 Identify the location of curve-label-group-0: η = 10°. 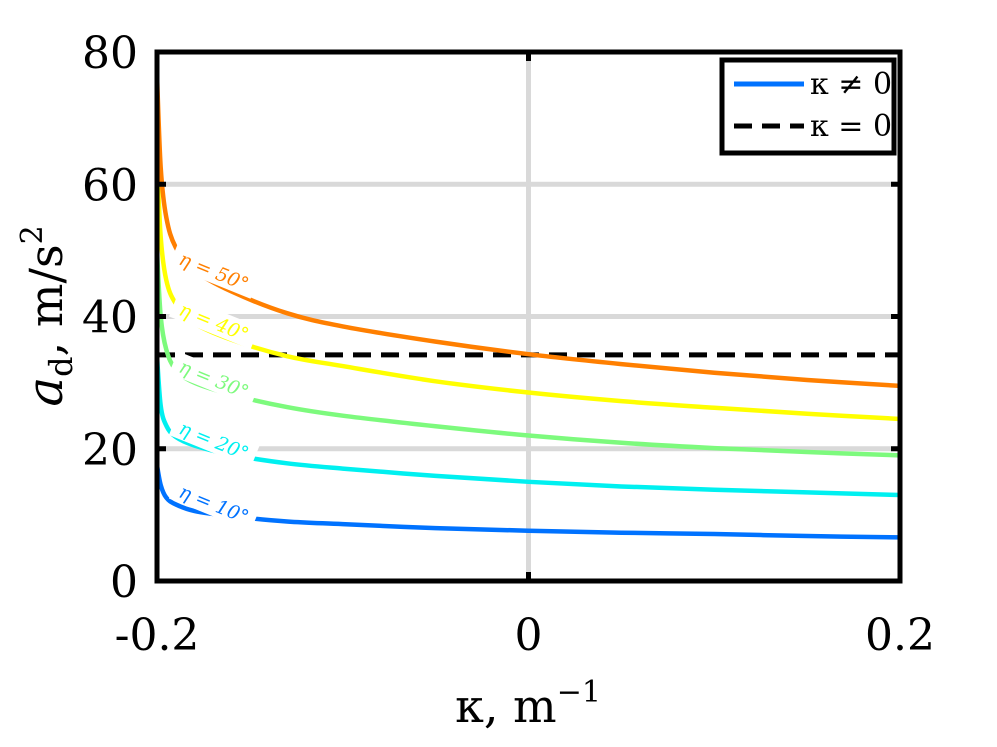
(214, 504).